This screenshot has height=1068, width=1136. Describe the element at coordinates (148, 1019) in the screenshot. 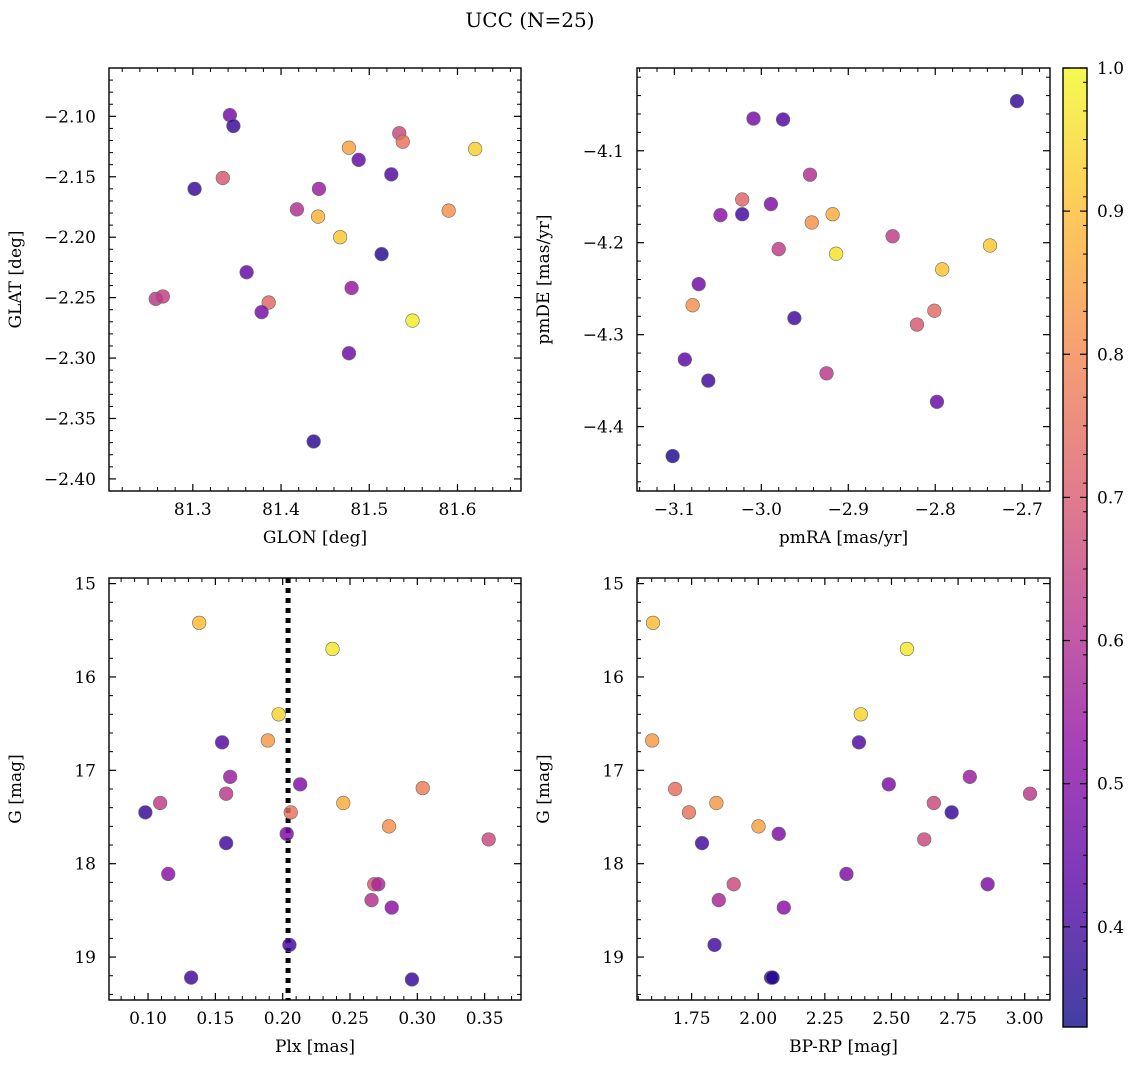

I see `x-tick-label: 0.10` at that location.